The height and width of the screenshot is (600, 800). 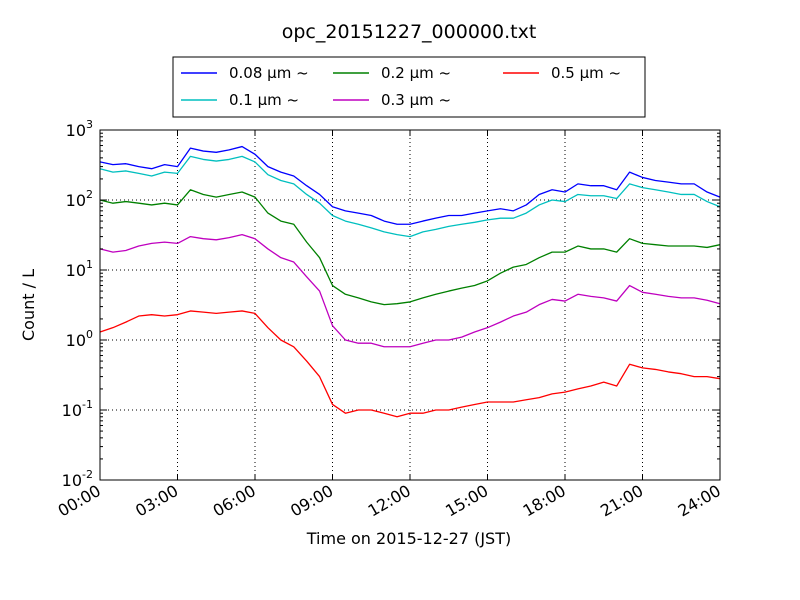 What do you see at coordinates (466, 501) in the screenshot?
I see `x-tick-label: 15:00` at bounding box center [466, 501].